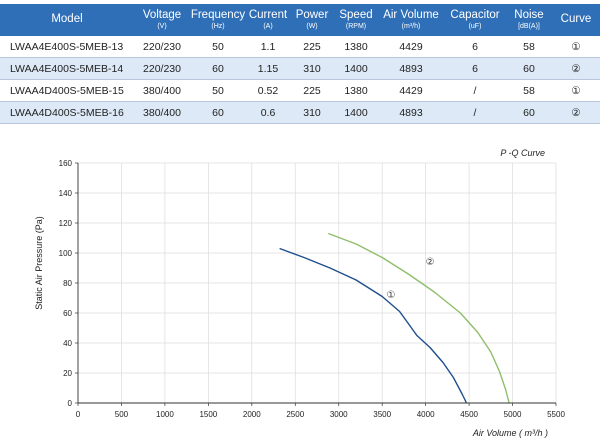 This screenshot has height=443, width=600. What do you see at coordinates (382, 414) in the screenshot?
I see `x-tick-label: 3500` at bounding box center [382, 414].